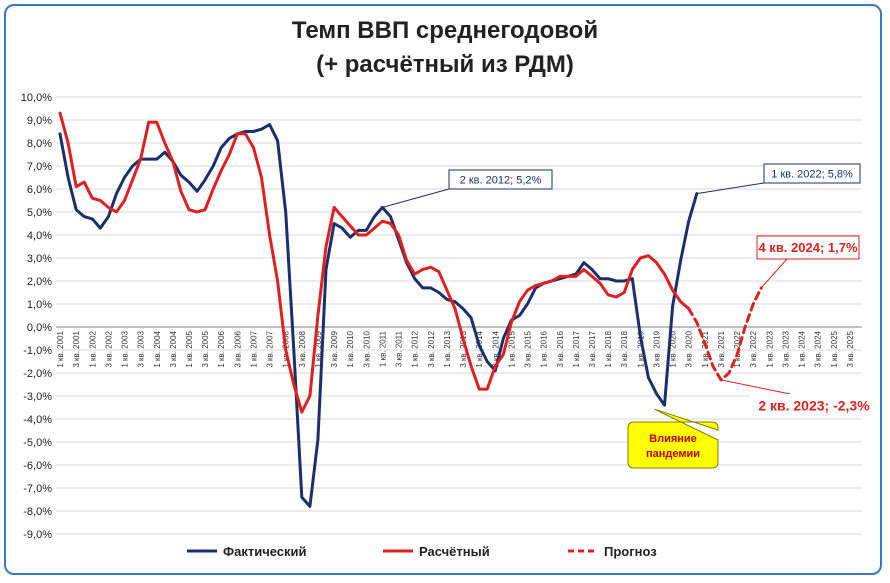  I want to click on x-tick-label: 3 кв. 2003, so click(141, 348).